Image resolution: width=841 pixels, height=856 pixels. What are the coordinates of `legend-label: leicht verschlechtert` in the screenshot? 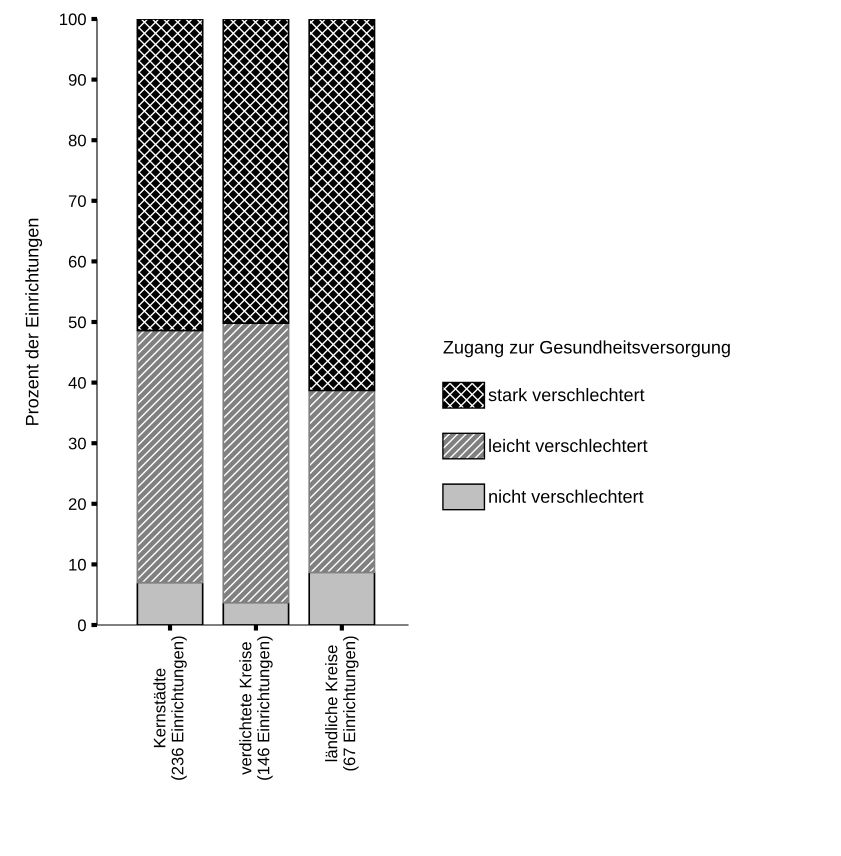 It's located at (568, 445).